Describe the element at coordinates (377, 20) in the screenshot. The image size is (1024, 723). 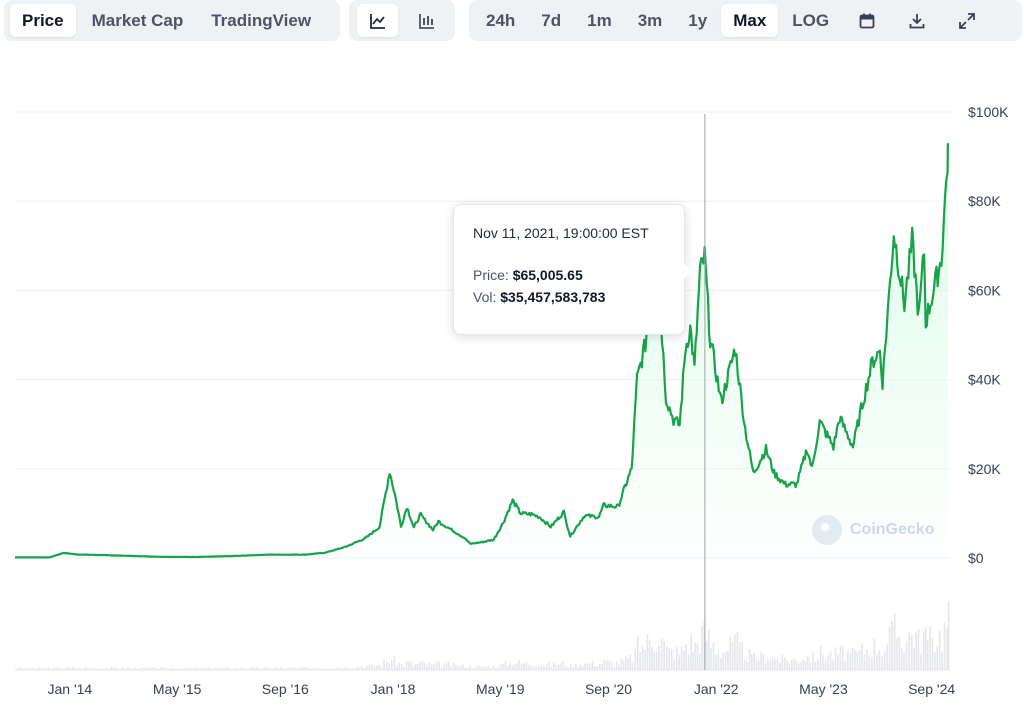
I see `line-chart-button` at that location.